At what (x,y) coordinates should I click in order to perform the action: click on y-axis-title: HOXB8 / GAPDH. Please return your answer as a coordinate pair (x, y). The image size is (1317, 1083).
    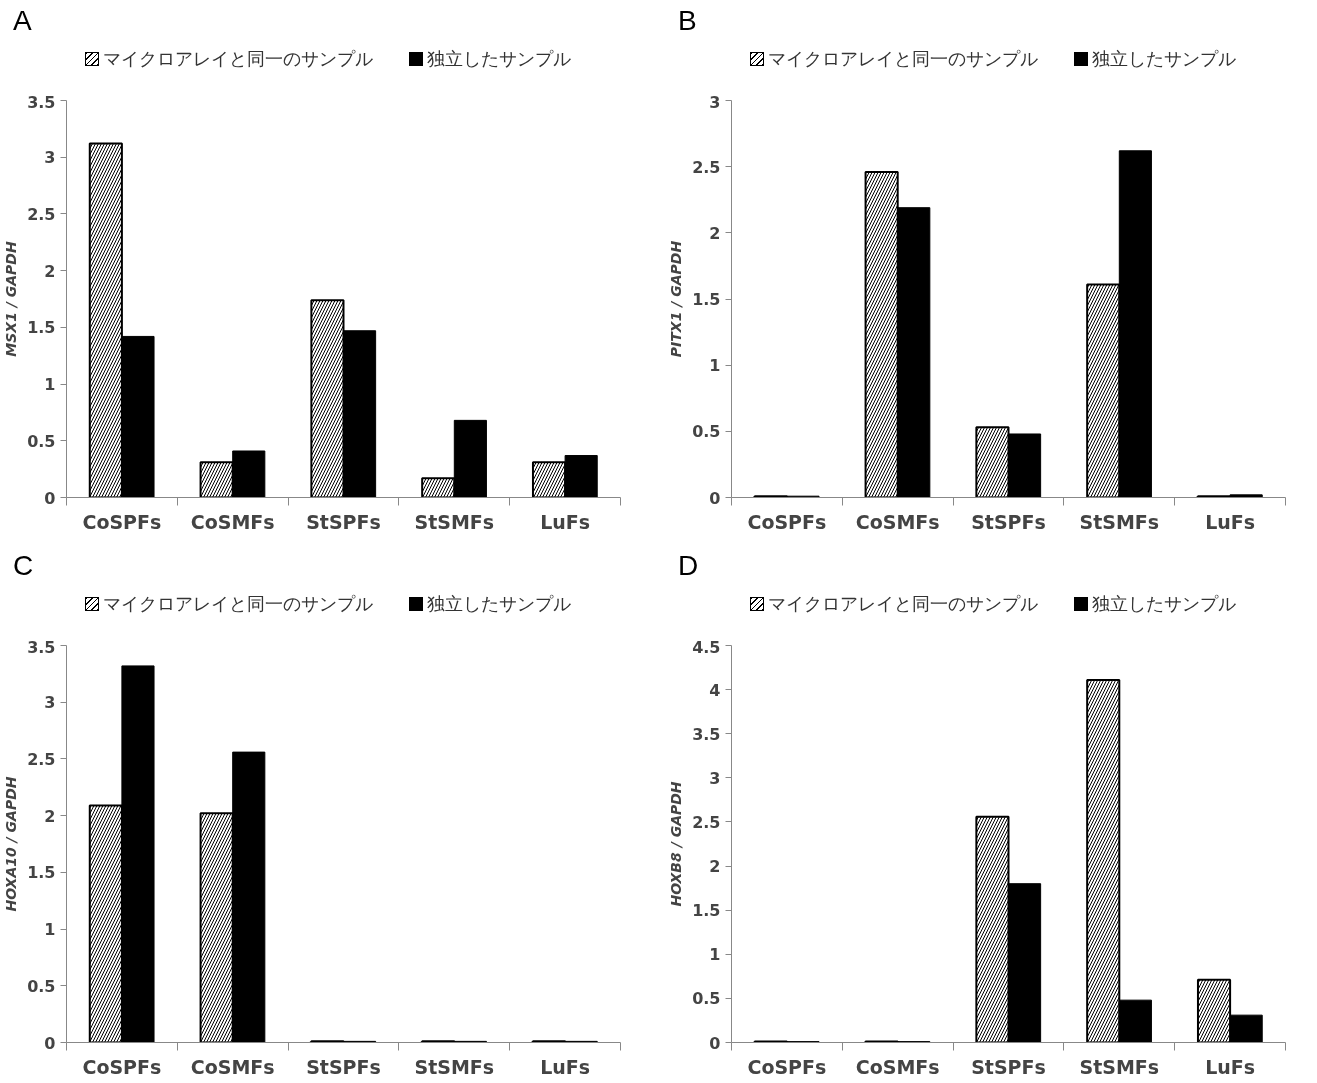
    Looking at the image, I should click on (676, 844).